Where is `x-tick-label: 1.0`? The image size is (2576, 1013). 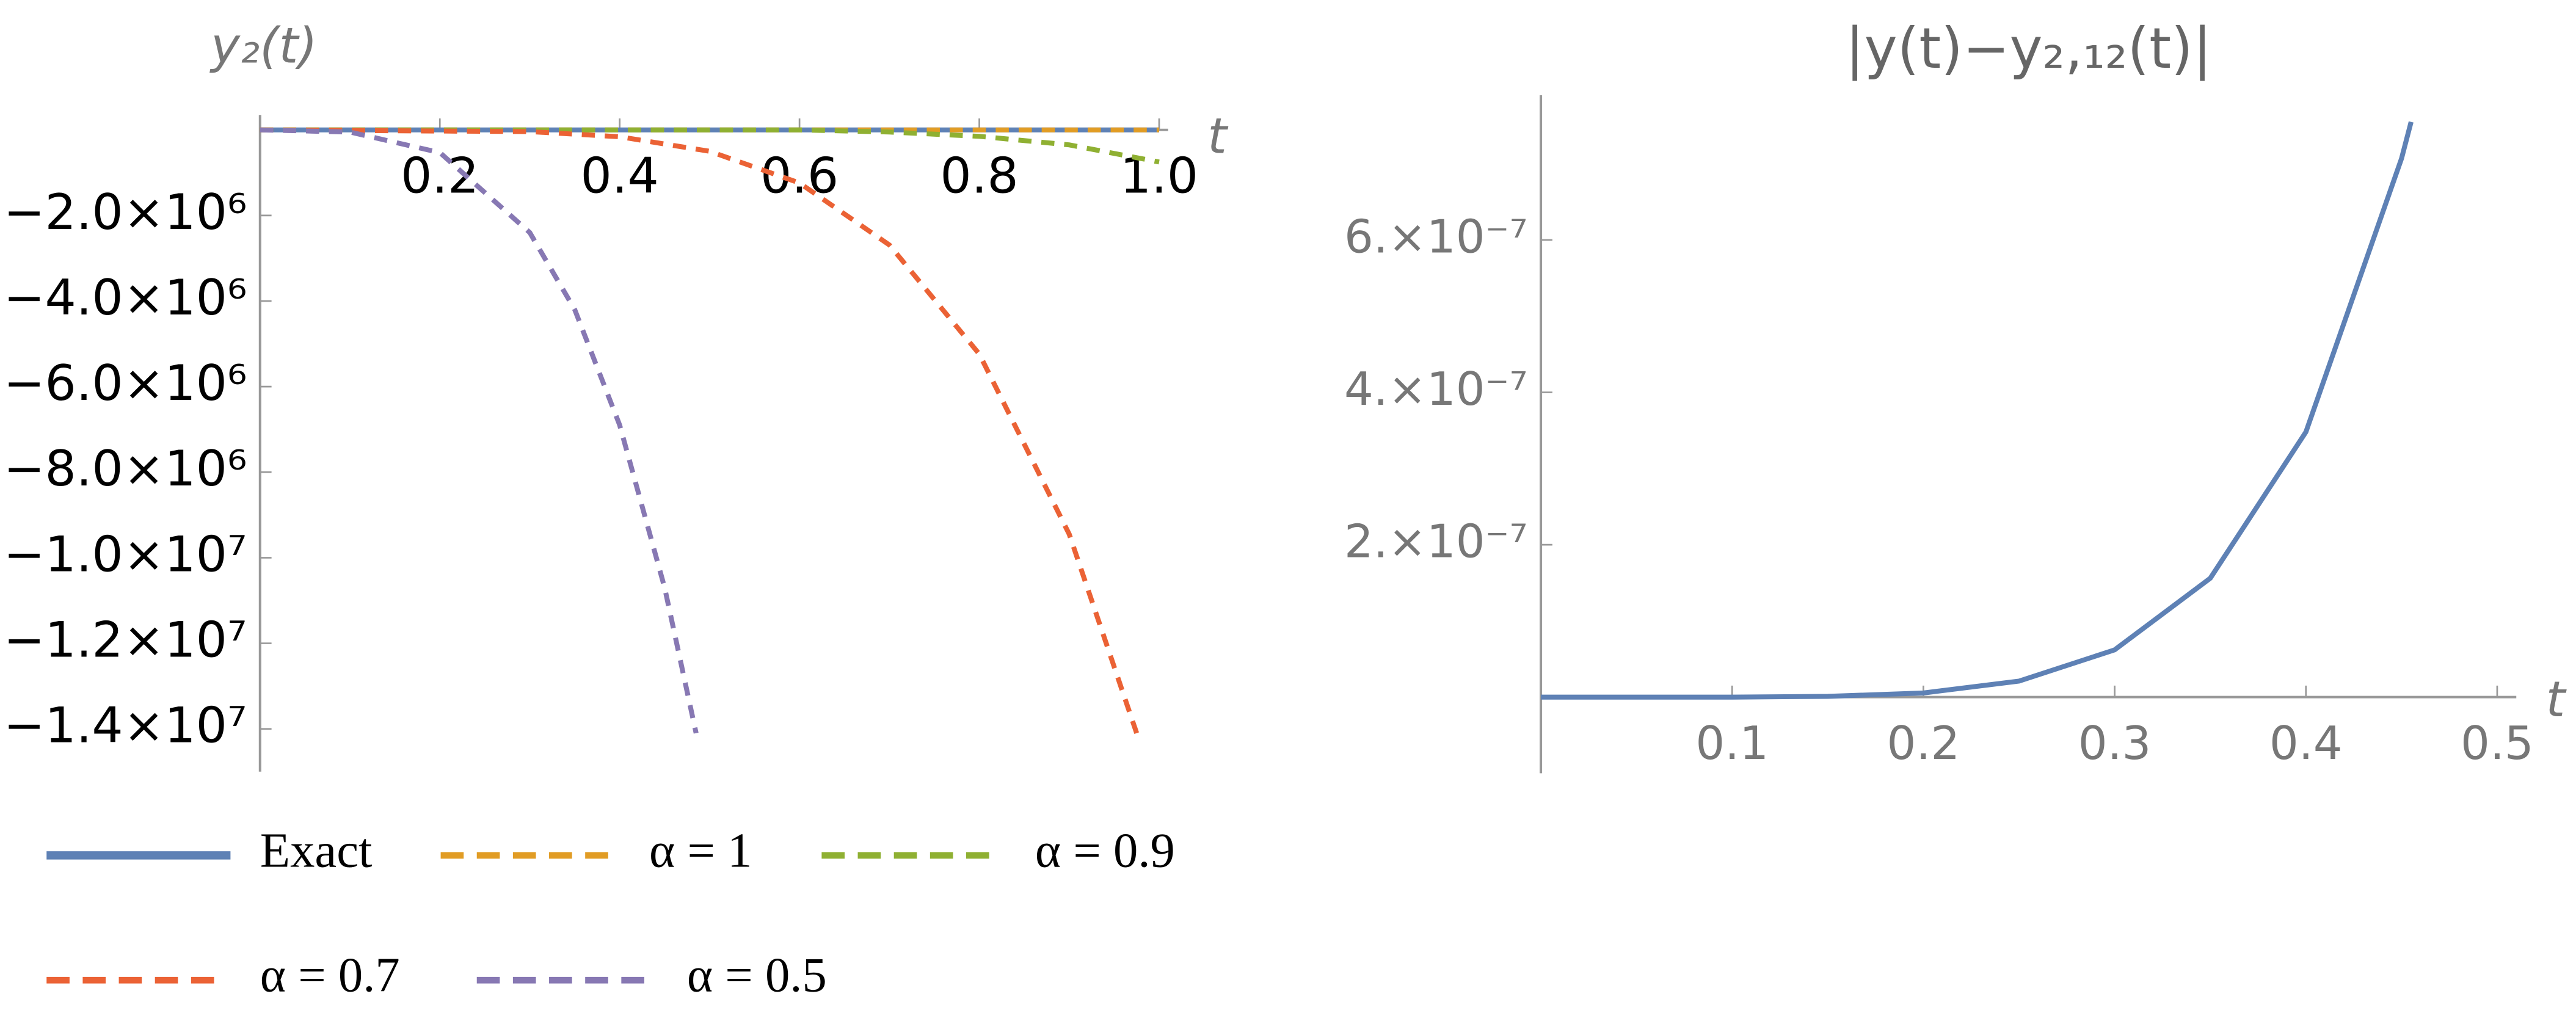 x-tick-label: 1.0 is located at coordinates (1159, 176).